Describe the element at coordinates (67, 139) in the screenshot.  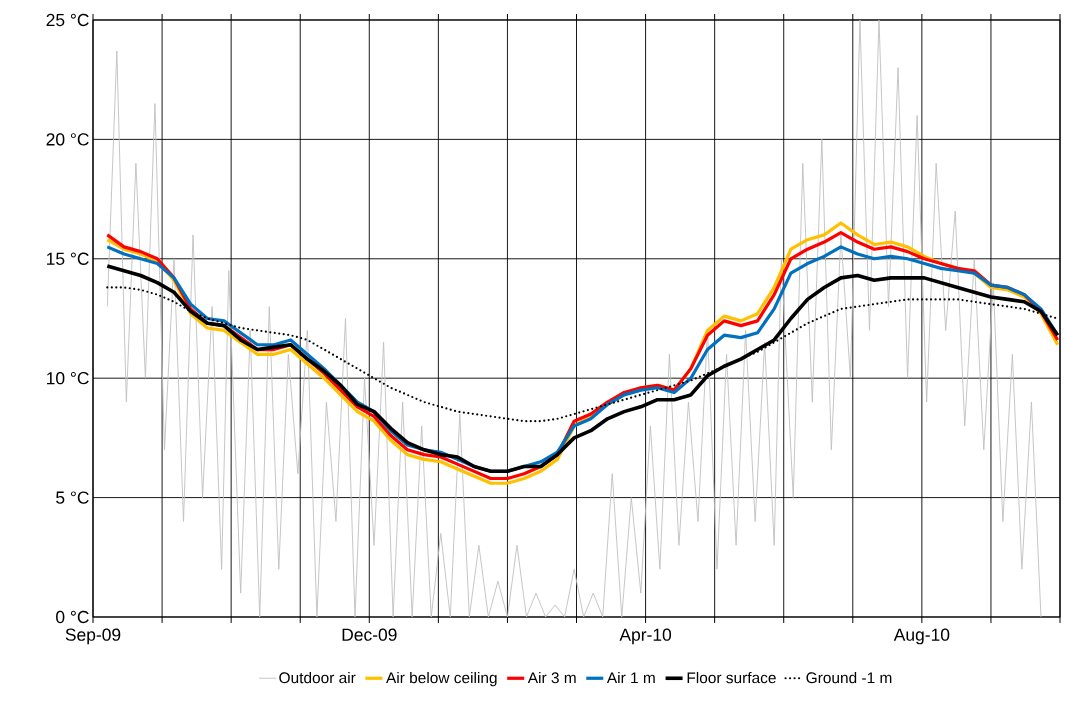
I see `y-tick-label: 20 °C` at that location.